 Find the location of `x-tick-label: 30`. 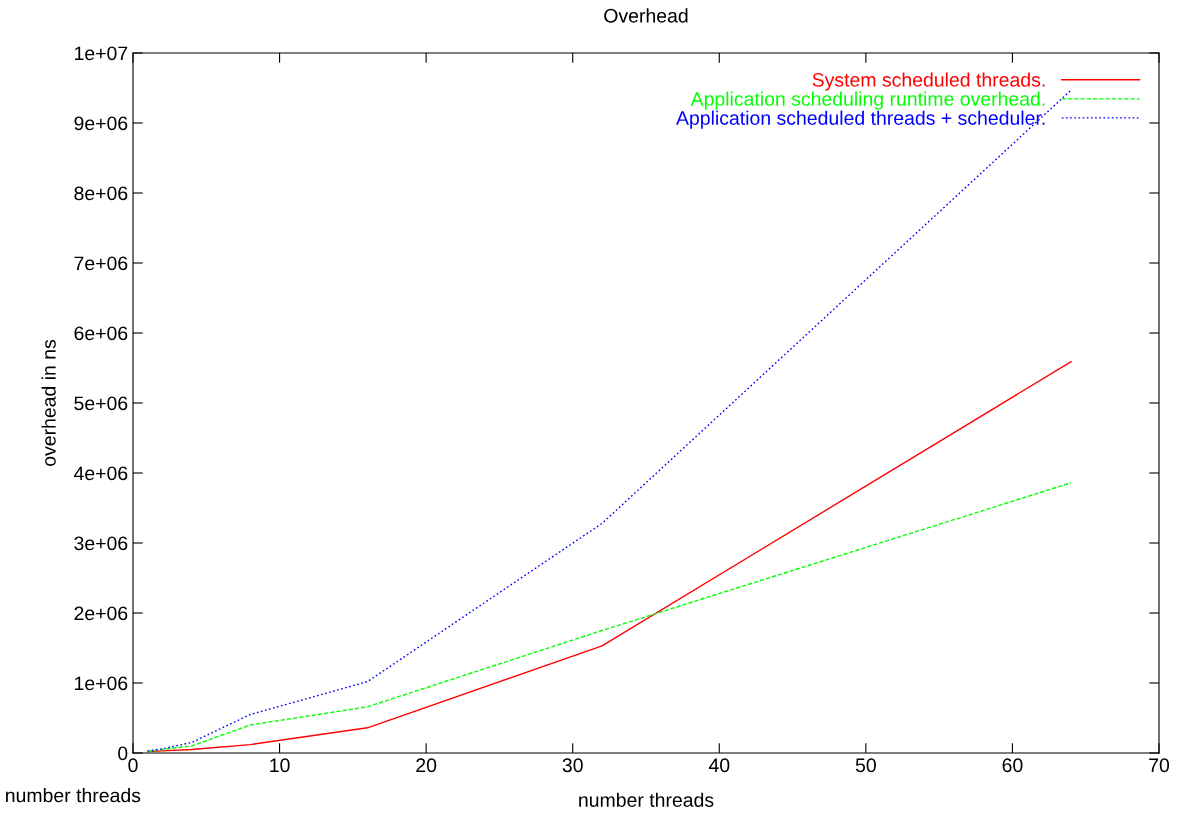

x-tick-label: 30 is located at coordinates (572, 765).